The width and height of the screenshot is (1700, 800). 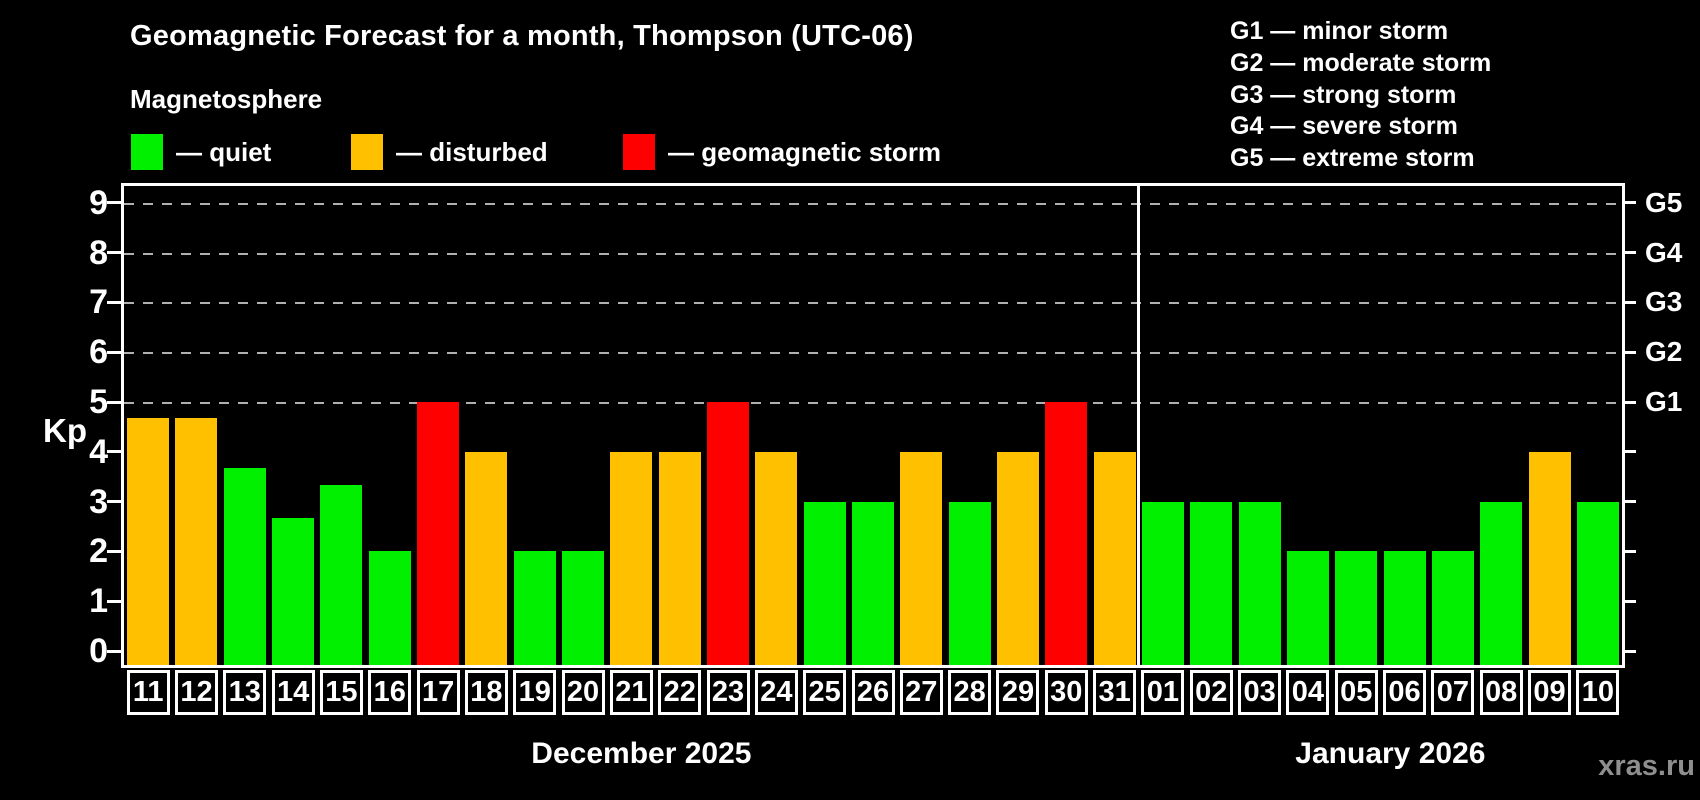 I want to click on legend-item-disturbed: — disturbed, so click(x=449, y=152).